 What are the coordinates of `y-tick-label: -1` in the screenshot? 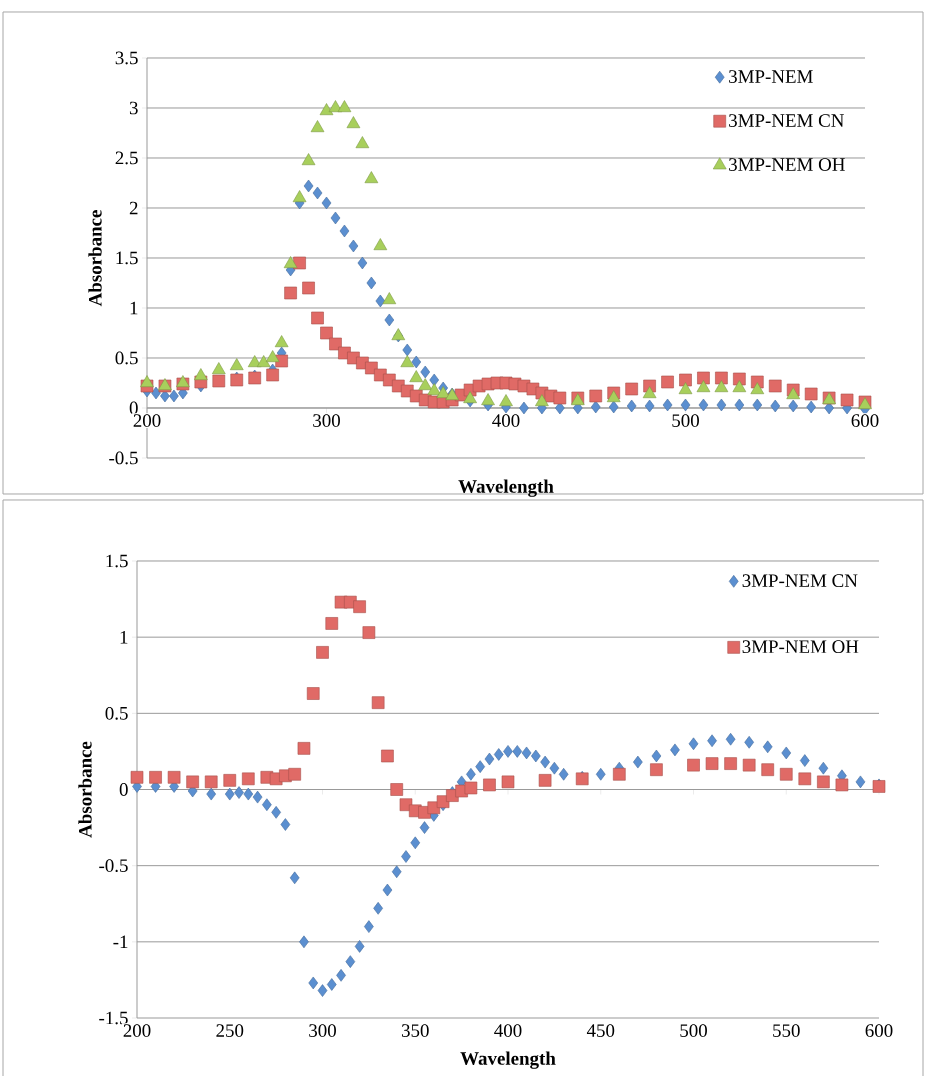 It's located at (120, 942).